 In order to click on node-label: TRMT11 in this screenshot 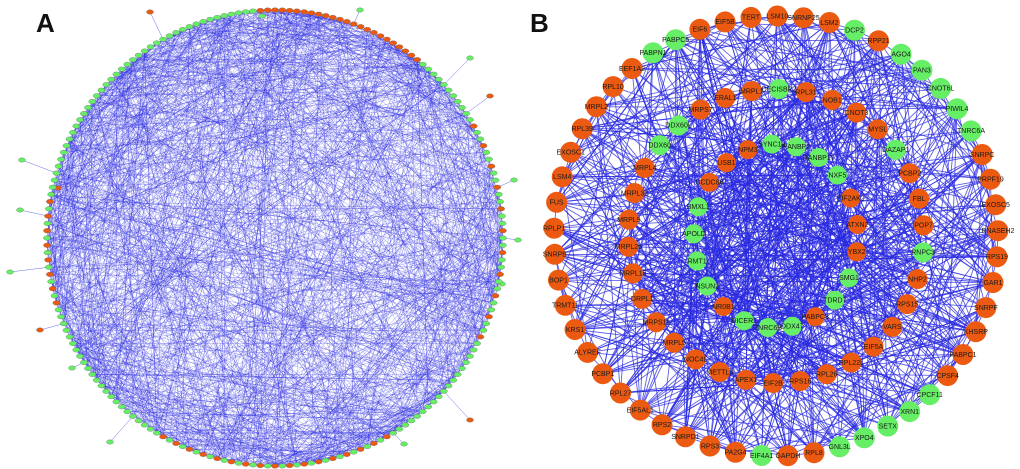, I will do `click(565, 306)`.